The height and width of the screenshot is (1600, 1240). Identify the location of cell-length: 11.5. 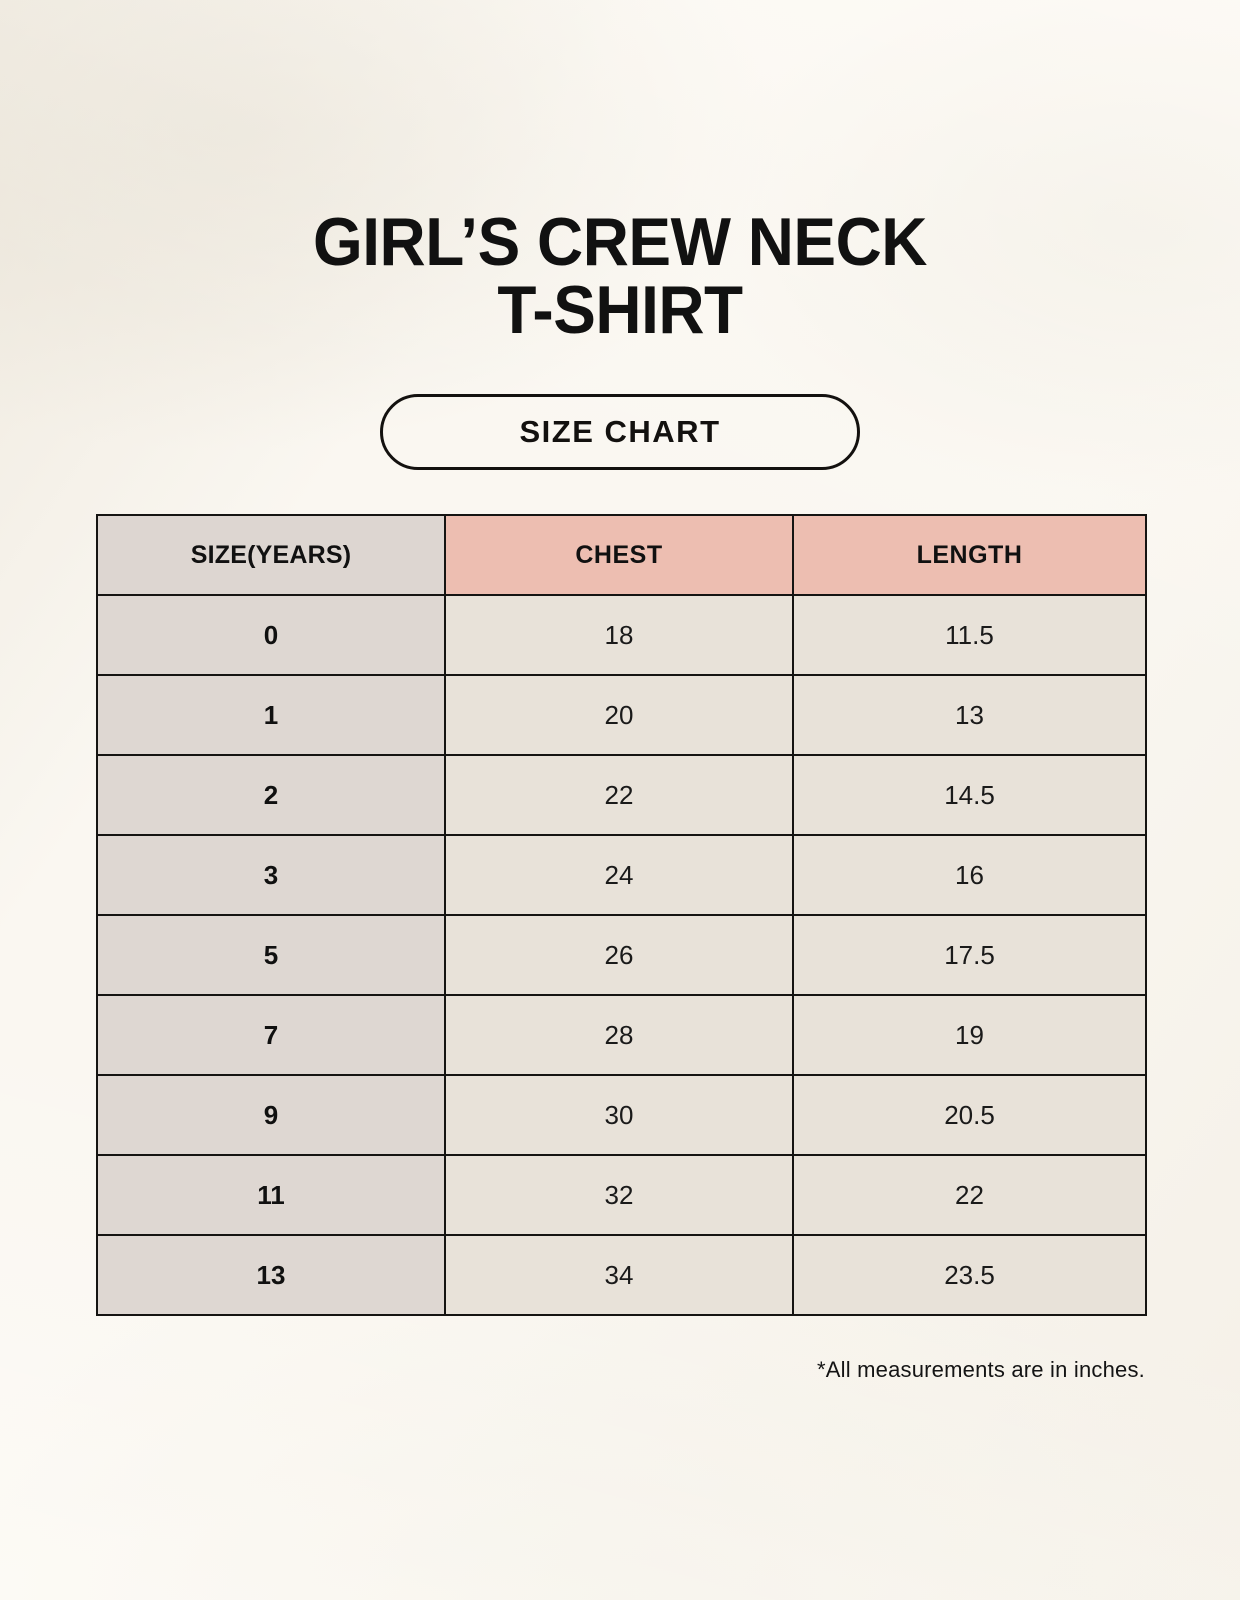
(969, 635).